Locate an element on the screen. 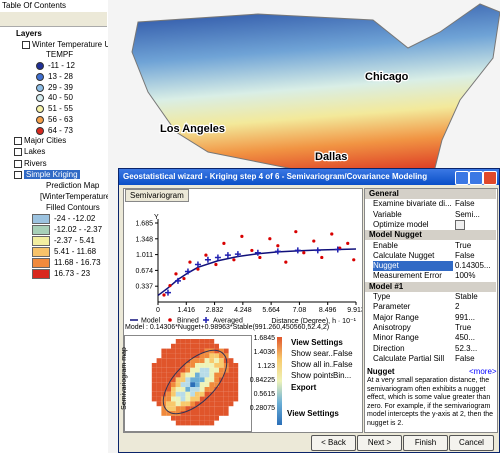 The height and width of the screenshot is (453, 500). color-tick-label: 1.6845 is located at coordinates (264, 338).